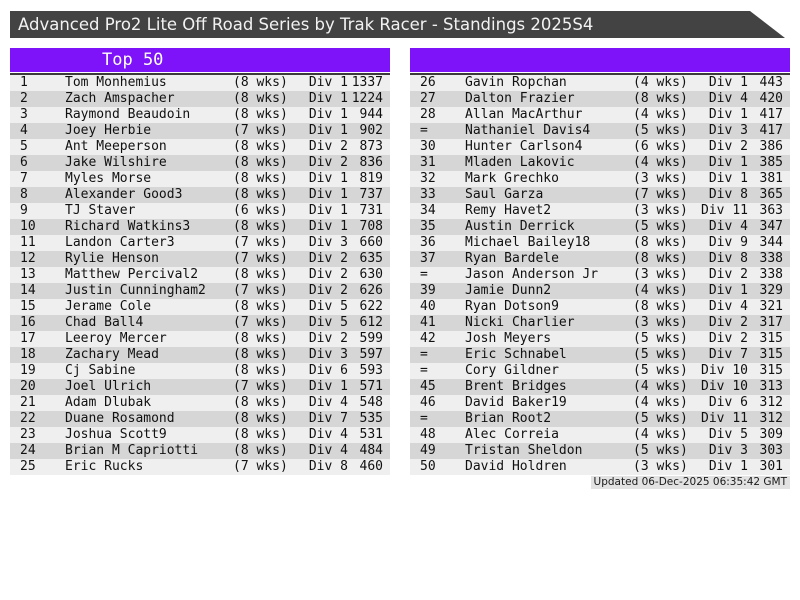  Describe the element at coordinates (116, 338) in the screenshot. I see `driver-name-cell: Leeroy Mercer` at that location.